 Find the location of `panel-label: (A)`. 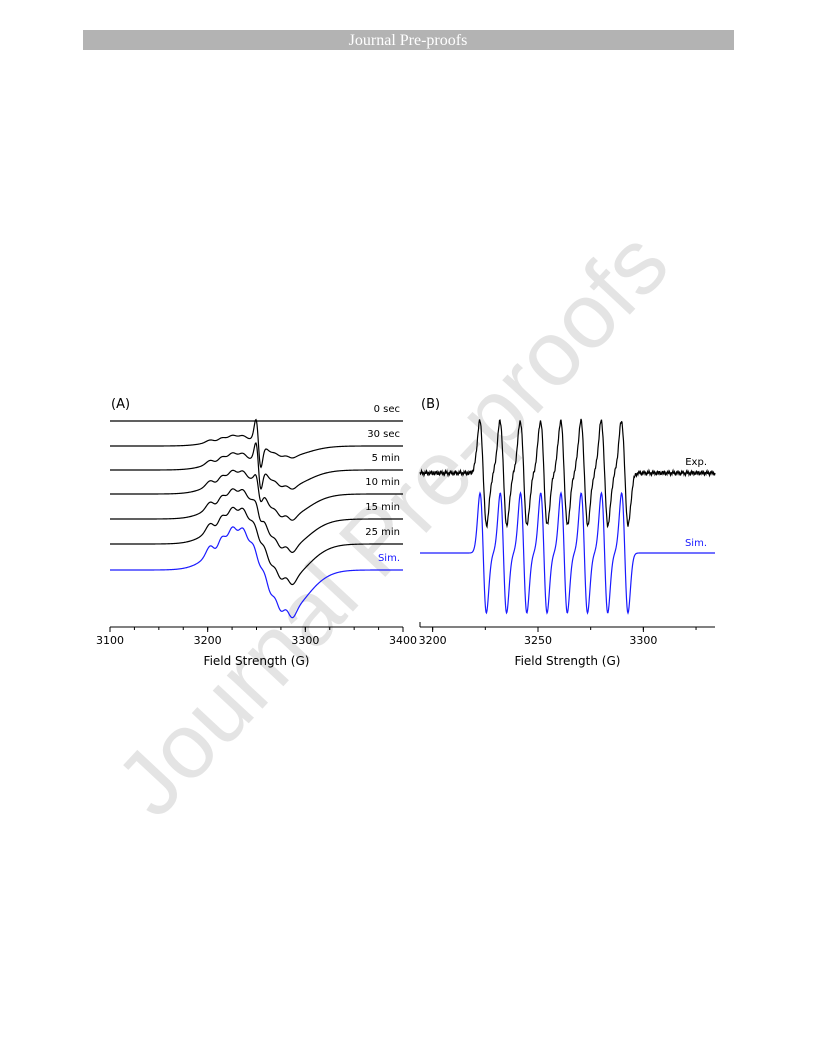

panel-label: (A) is located at coordinates (120, 404).